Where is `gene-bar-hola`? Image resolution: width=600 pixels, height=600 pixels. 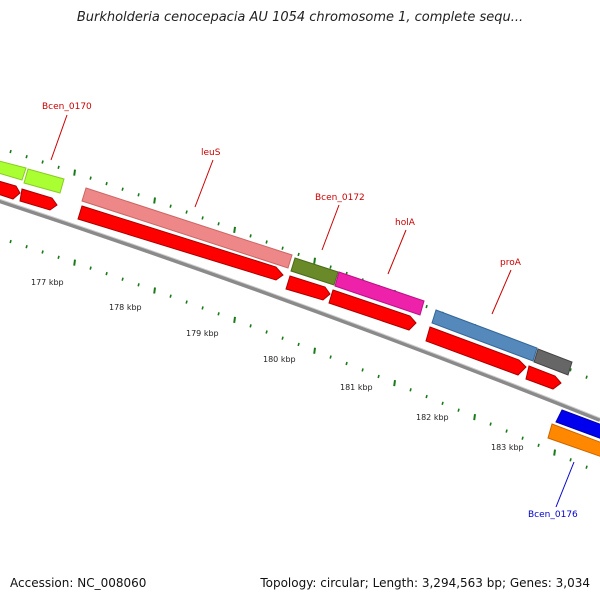
gene-bar-hola is located at coordinates (379, 293).